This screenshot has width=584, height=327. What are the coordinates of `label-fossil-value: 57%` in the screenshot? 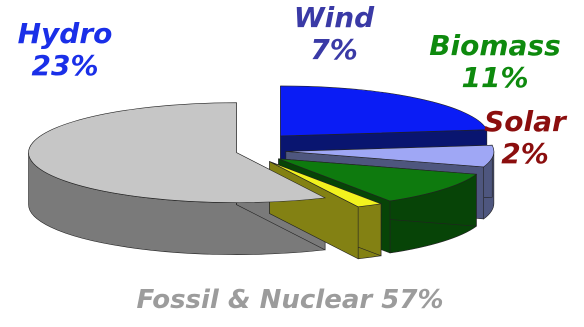 It's located at (412, 300).